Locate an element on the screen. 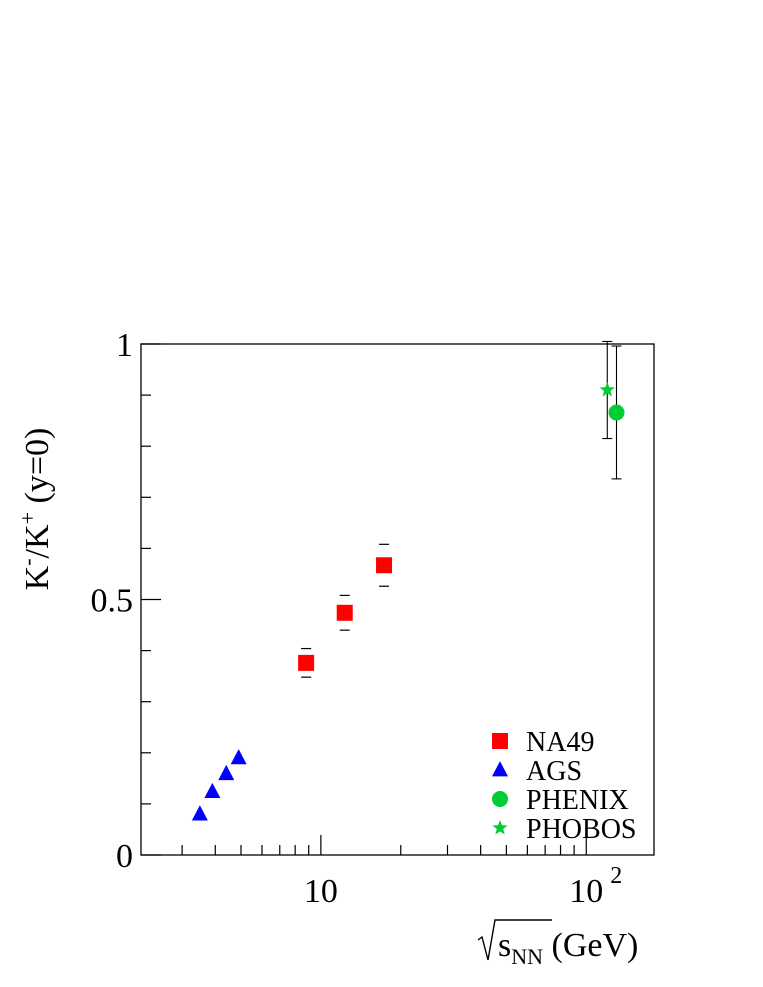  series-phobos is located at coordinates (607, 390).